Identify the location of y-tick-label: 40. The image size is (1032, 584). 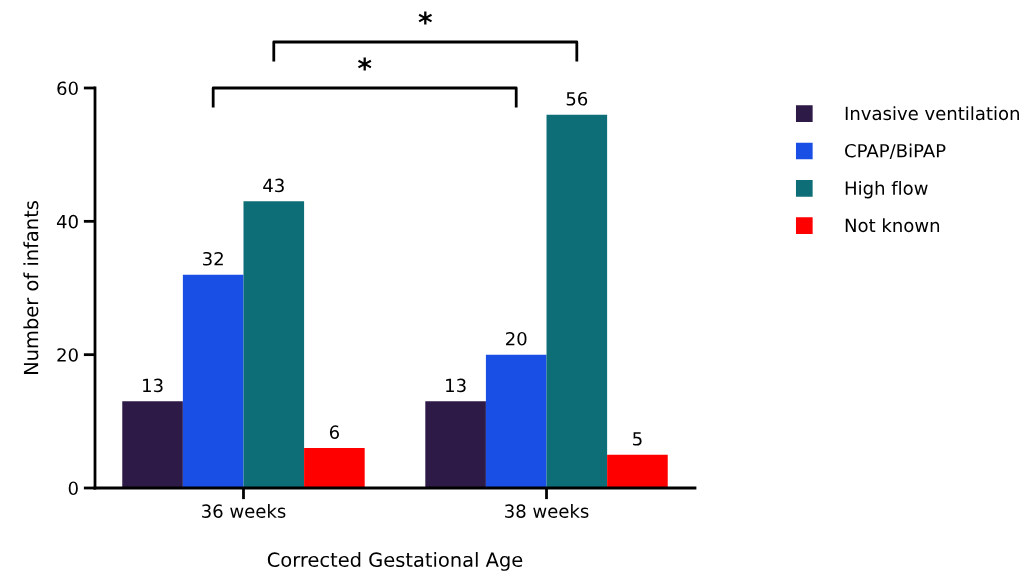
(67, 221).